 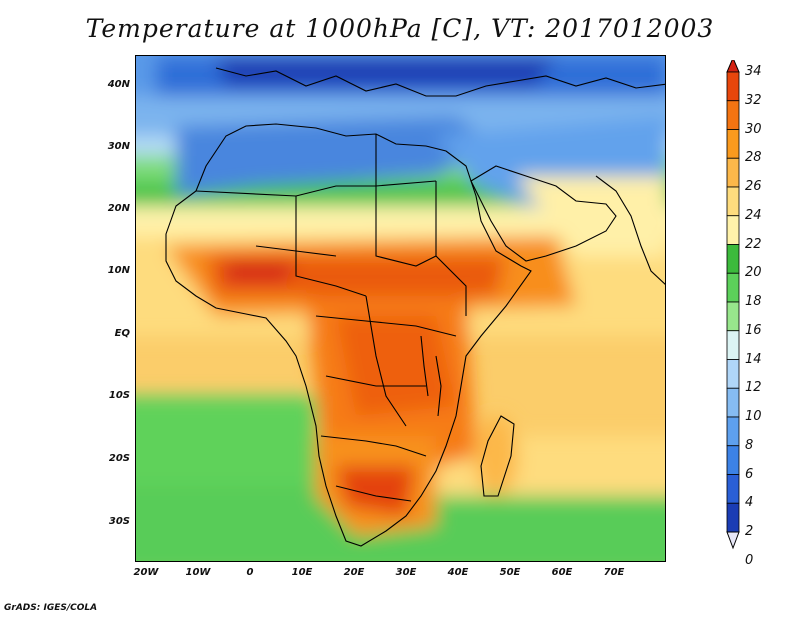 What do you see at coordinates (753, 244) in the screenshot?
I see `colorbar-label: 22` at bounding box center [753, 244].